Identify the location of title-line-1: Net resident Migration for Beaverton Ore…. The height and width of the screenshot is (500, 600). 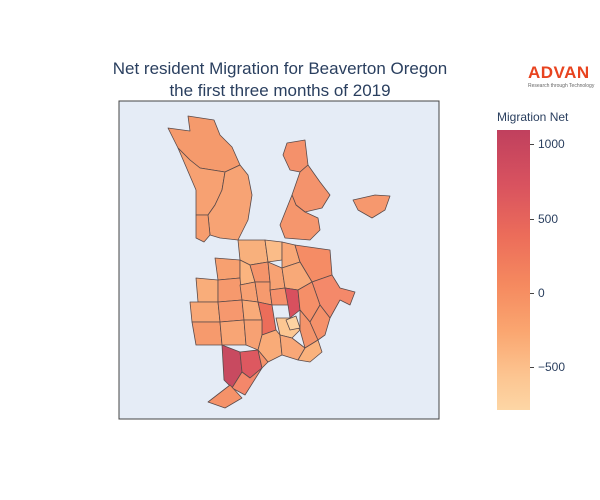
(280, 68).